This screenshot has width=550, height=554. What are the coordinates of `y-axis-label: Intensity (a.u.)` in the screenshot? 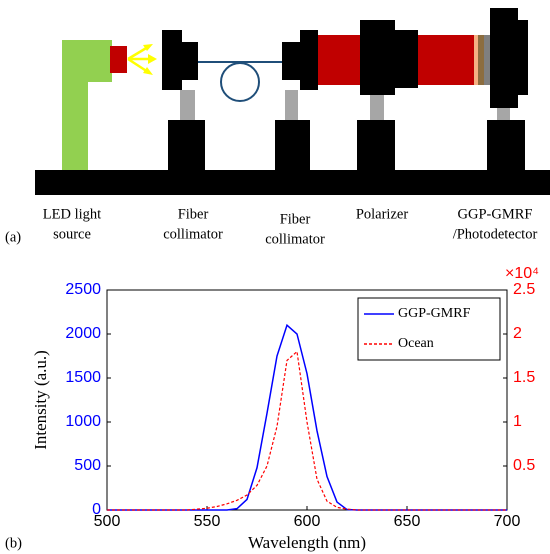 It's located at (40, 400).